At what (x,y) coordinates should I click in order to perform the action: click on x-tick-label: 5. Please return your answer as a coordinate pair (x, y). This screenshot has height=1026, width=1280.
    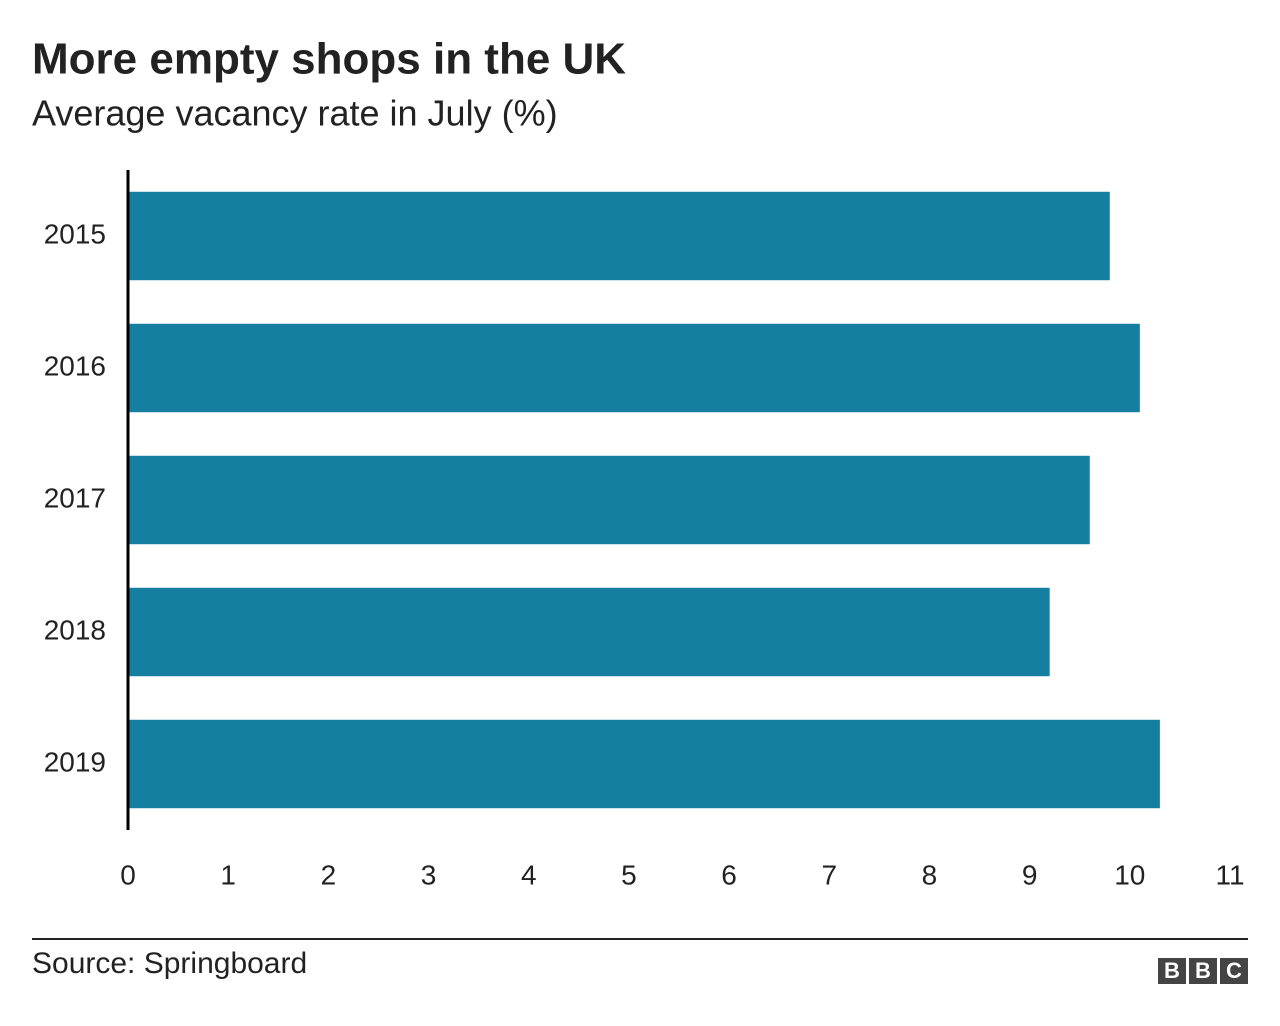
    Looking at the image, I should click on (629, 874).